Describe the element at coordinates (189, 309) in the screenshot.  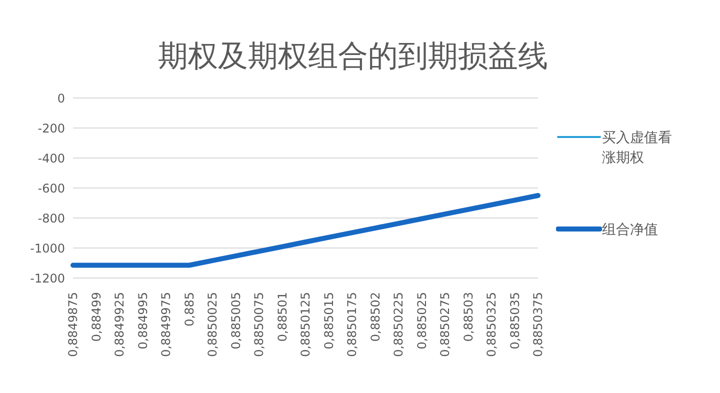
I see `x-tick-label: 0,885` at that location.